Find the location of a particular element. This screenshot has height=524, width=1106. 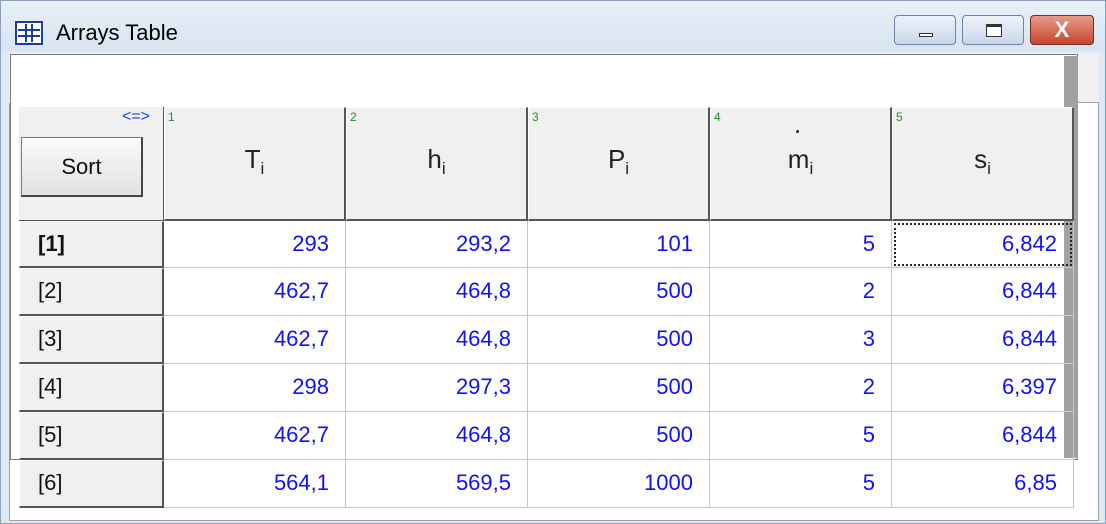

column-symbol-base: P is located at coordinates (616, 159).